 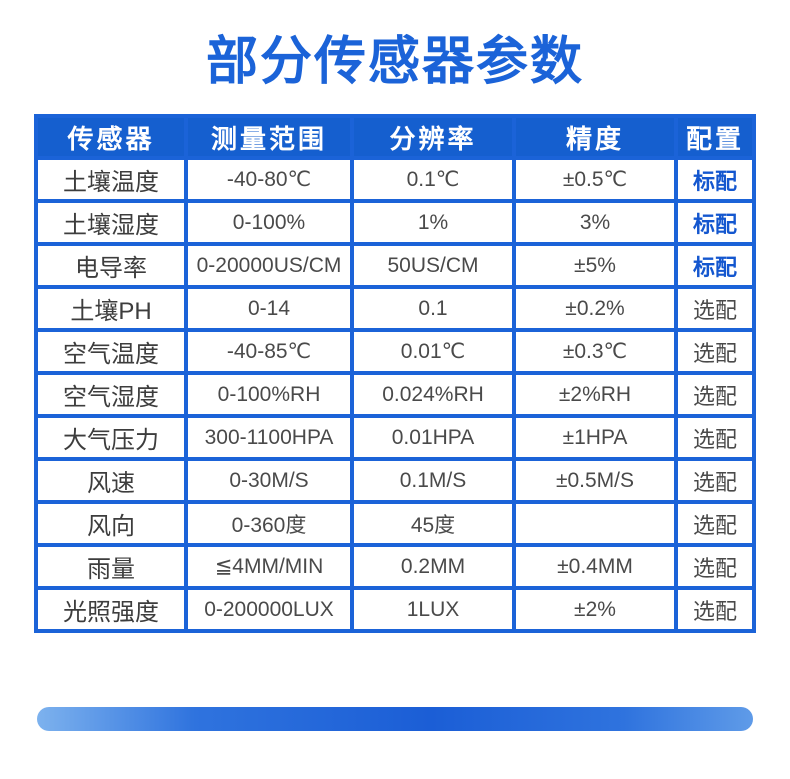 What do you see at coordinates (111, 265) in the screenshot?
I see `sensor-name-cell: 电导率` at bounding box center [111, 265].